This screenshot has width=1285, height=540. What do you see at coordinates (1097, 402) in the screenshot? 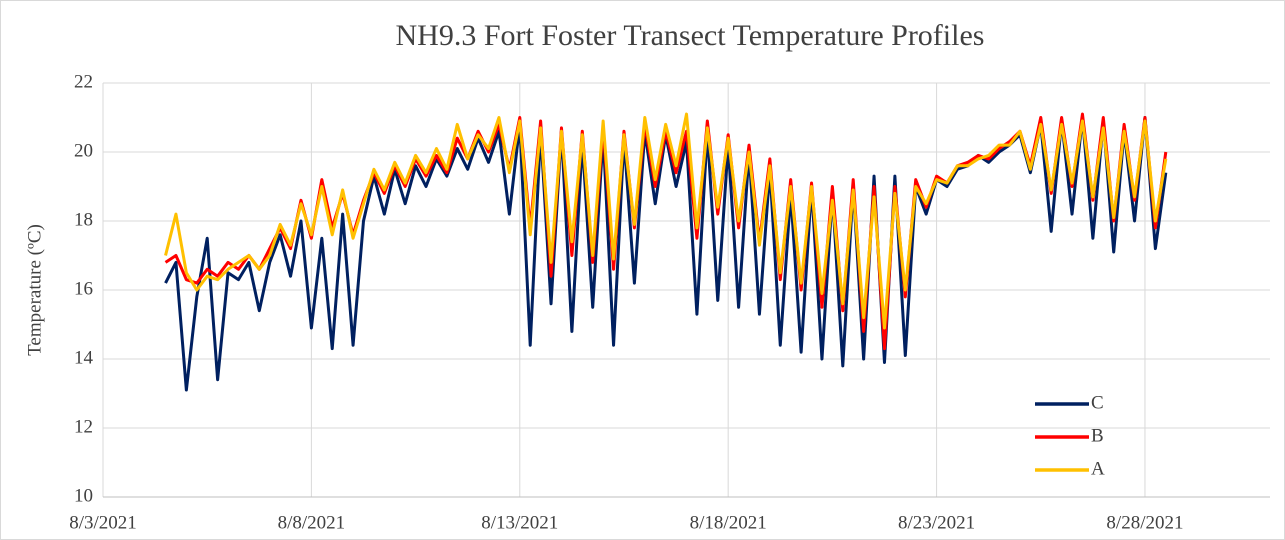
I see `legend-label: C` at bounding box center [1097, 402].